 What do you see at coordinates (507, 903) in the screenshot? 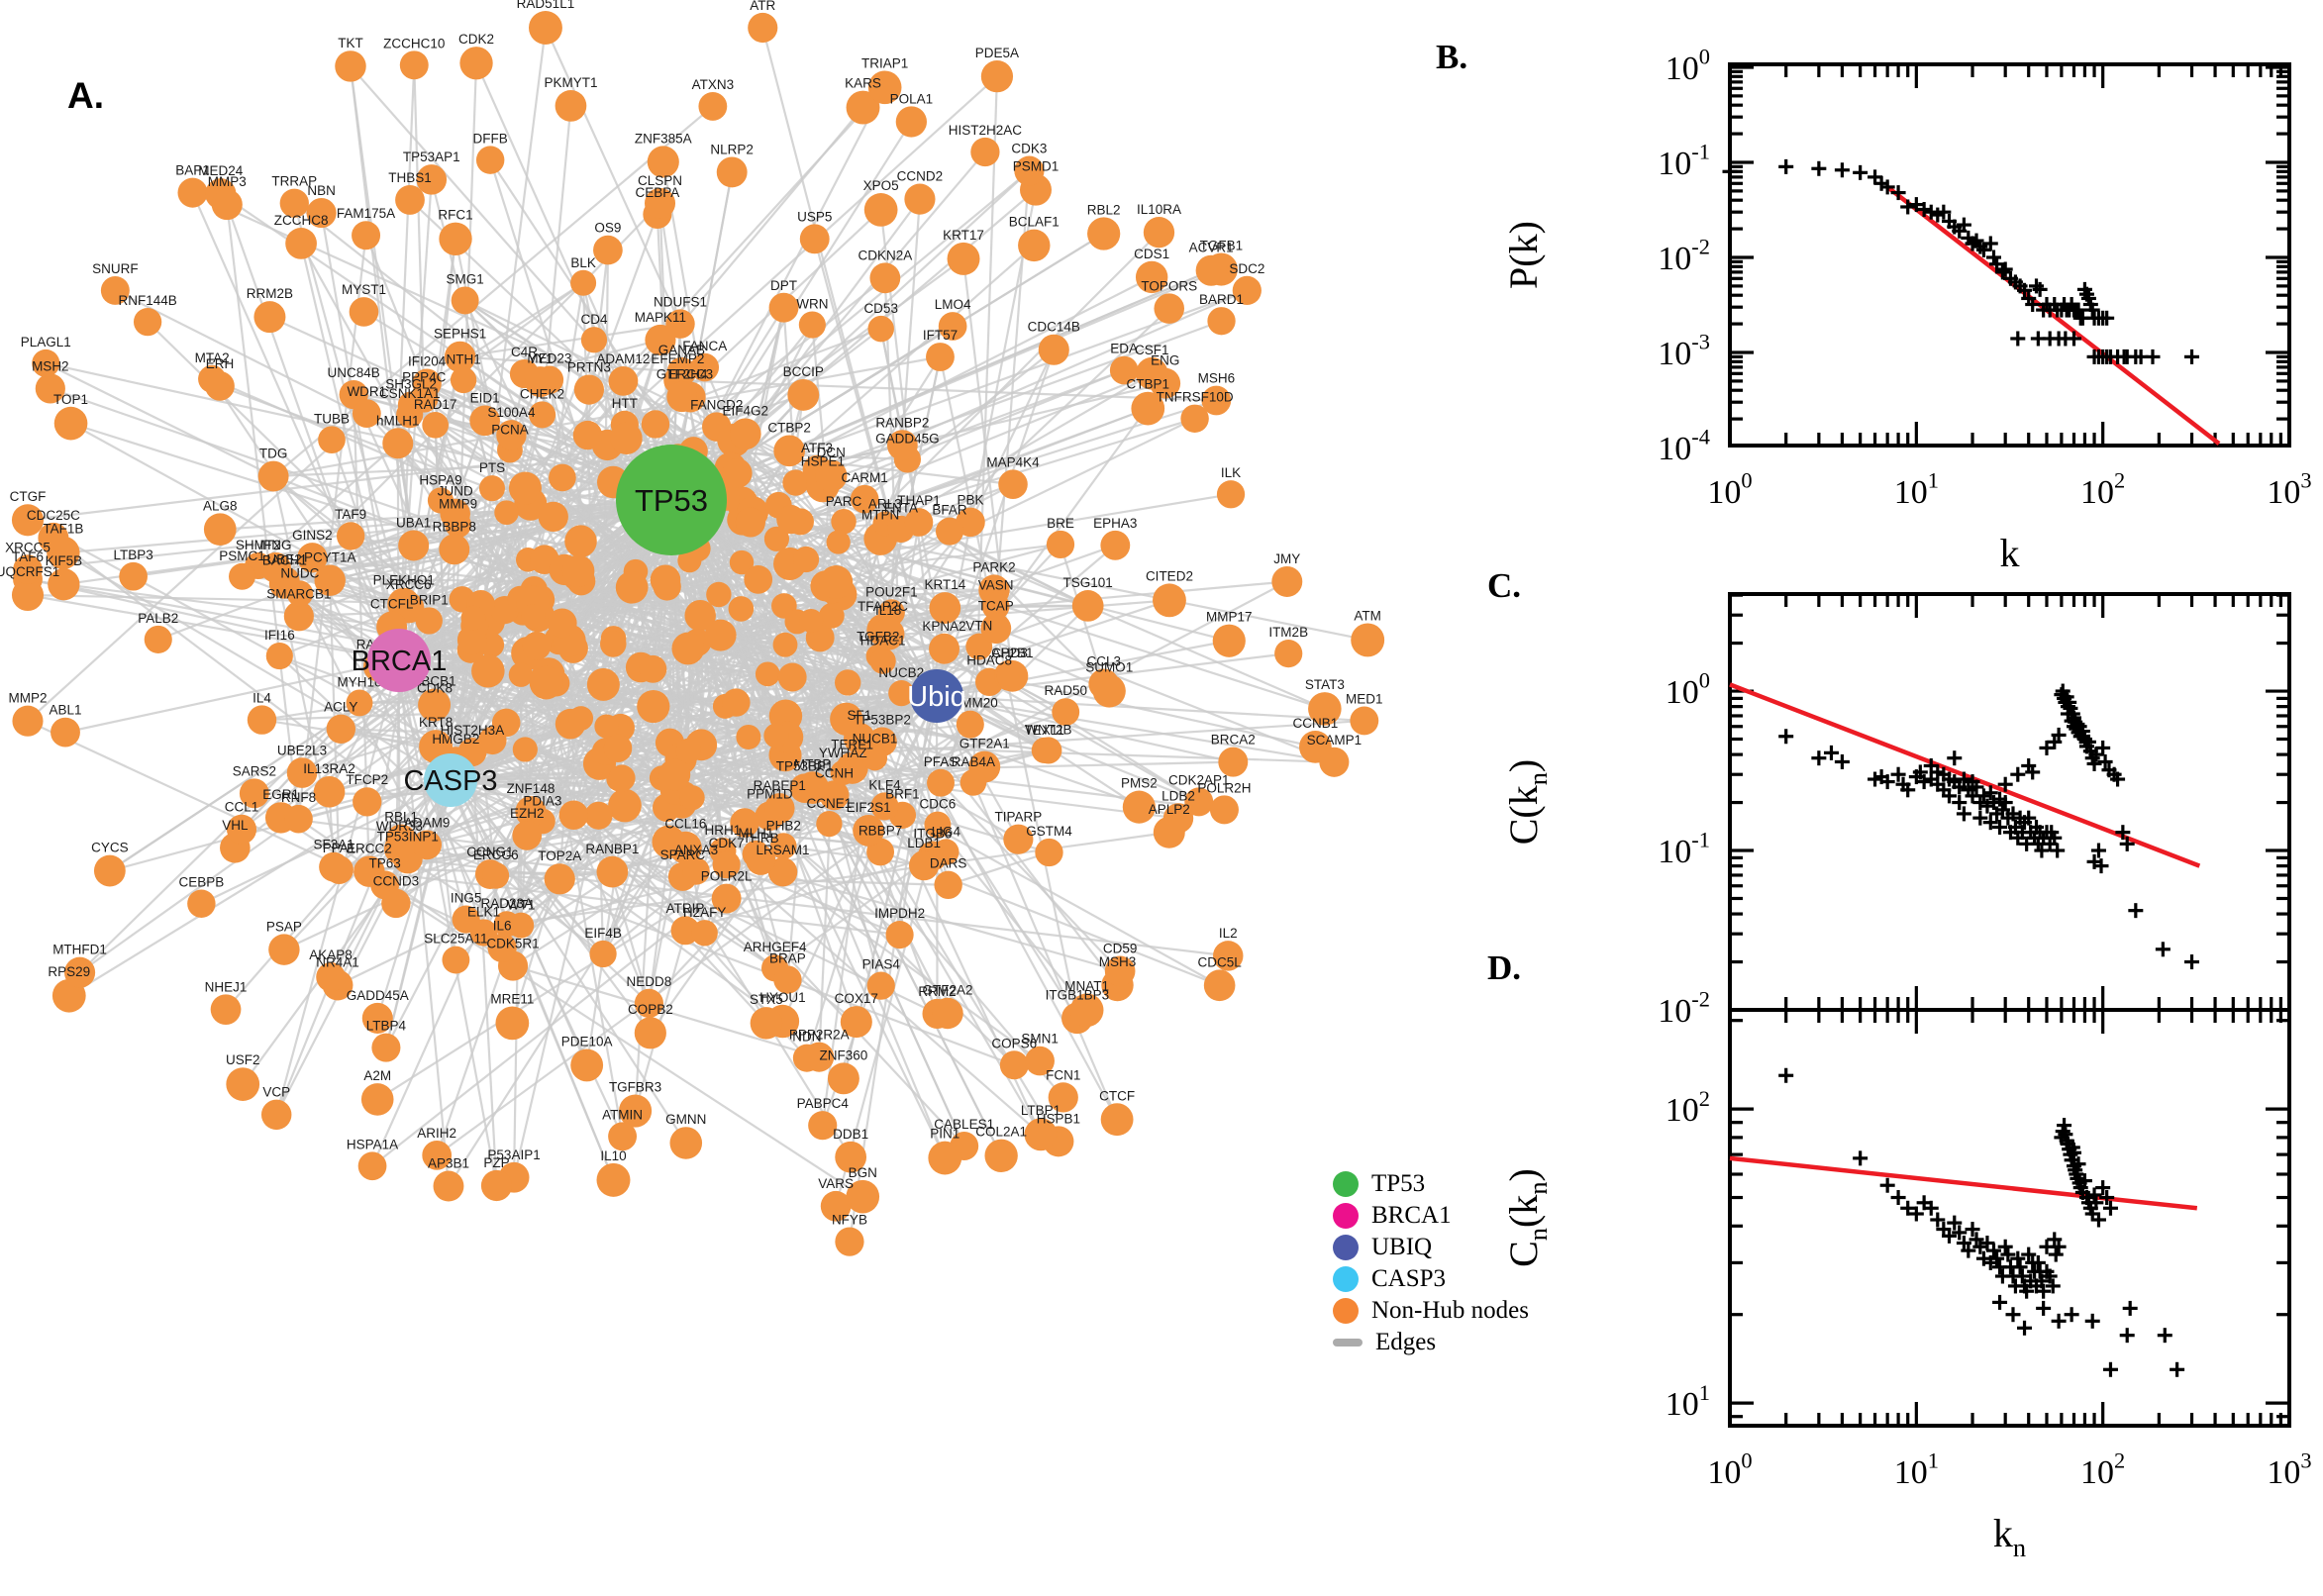
I see `gene-label: RAD23A` at bounding box center [507, 903].